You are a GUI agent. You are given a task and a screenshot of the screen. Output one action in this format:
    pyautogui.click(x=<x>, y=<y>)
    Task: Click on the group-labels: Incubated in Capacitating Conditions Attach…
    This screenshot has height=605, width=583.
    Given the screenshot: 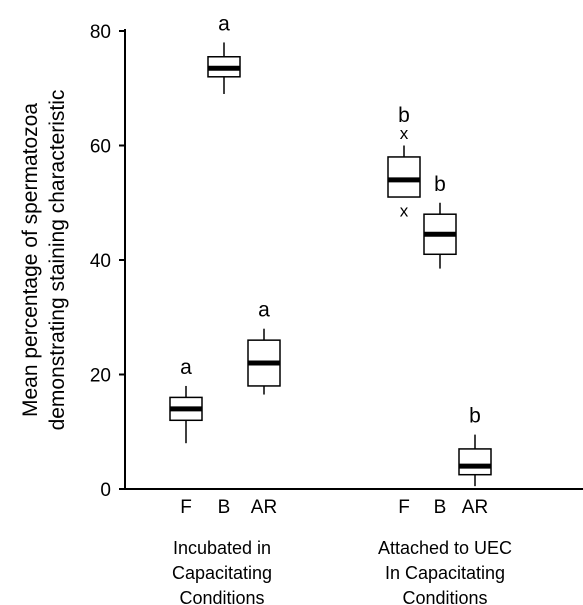 What is the action you would take?
    pyautogui.click(x=342, y=571)
    